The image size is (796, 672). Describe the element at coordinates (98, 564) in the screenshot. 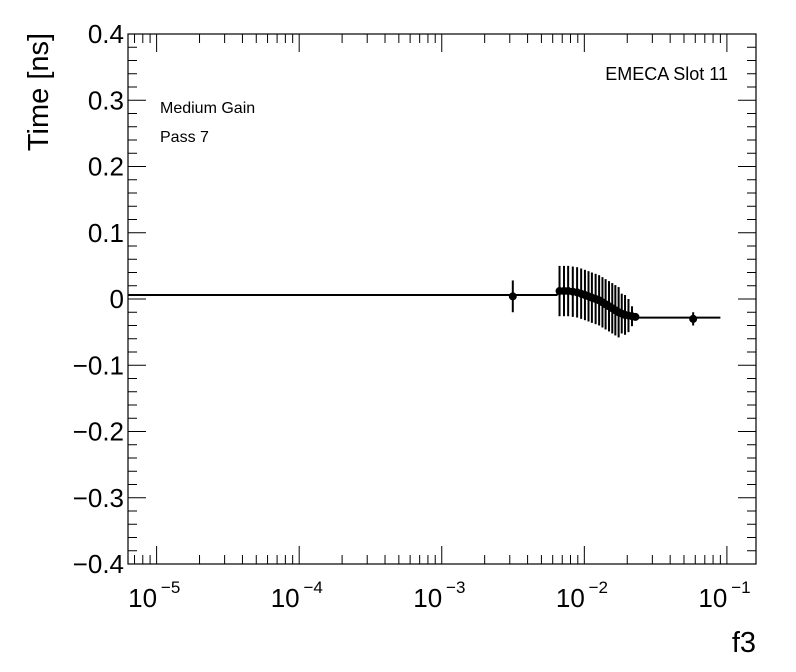

I see `y-tick-label: −0.4` at that location.